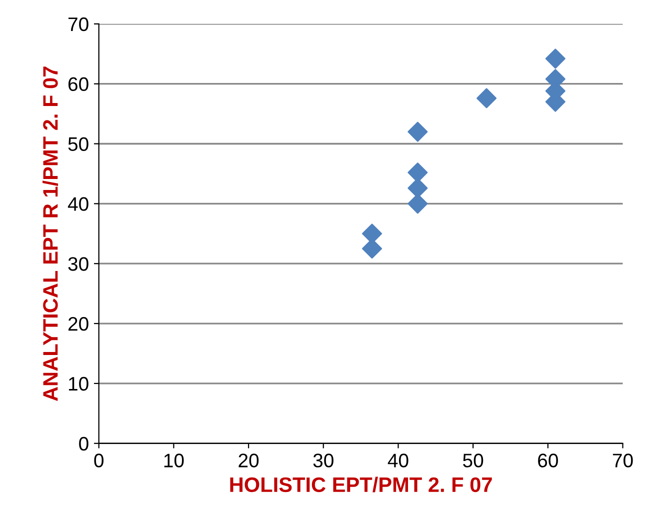 The width and height of the screenshot is (659, 531). What do you see at coordinates (248, 461) in the screenshot?
I see `x-tick-label: 20` at bounding box center [248, 461].